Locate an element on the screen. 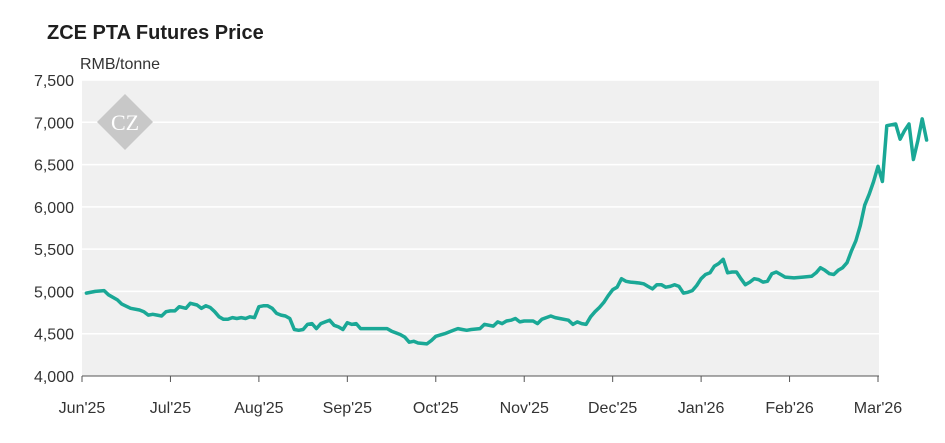  logo-diamond is located at coordinates (125, 122).